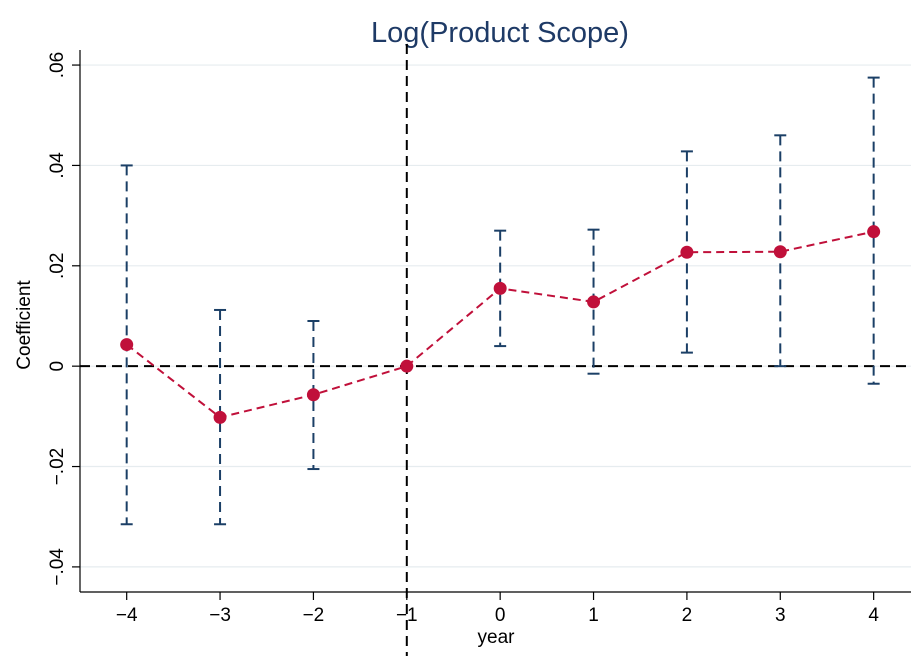 The height and width of the screenshot is (656, 911). What do you see at coordinates (220, 615) in the screenshot?
I see `x-tick-label: −3` at bounding box center [220, 615].